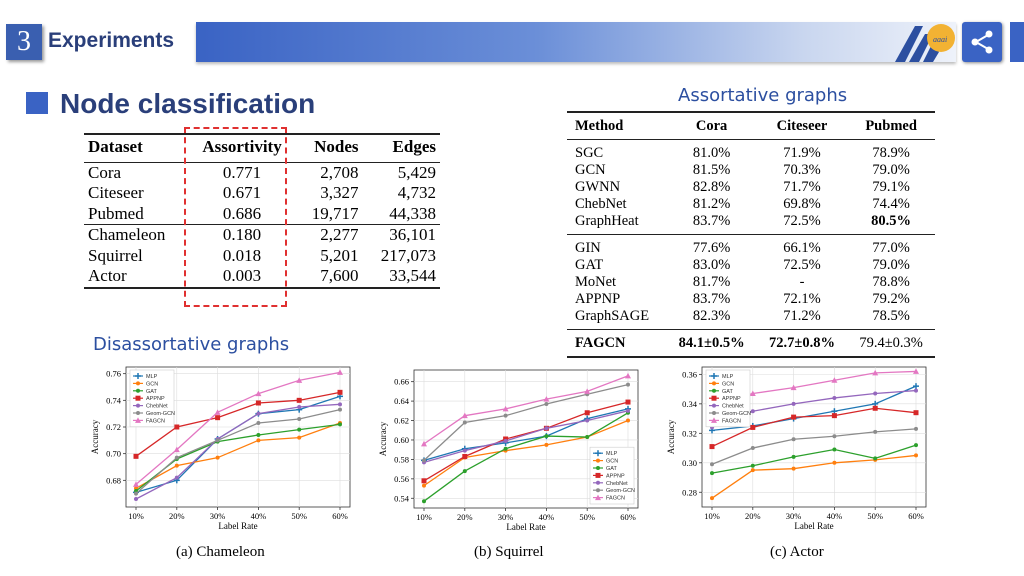 Image resolution: width=1024 pixels, height=576 pixels. What do you see at coordinates (220, 552) in the screenshot?
I see `caption-chameleon: (a) Chameleon` at bounding box center [220, 552].